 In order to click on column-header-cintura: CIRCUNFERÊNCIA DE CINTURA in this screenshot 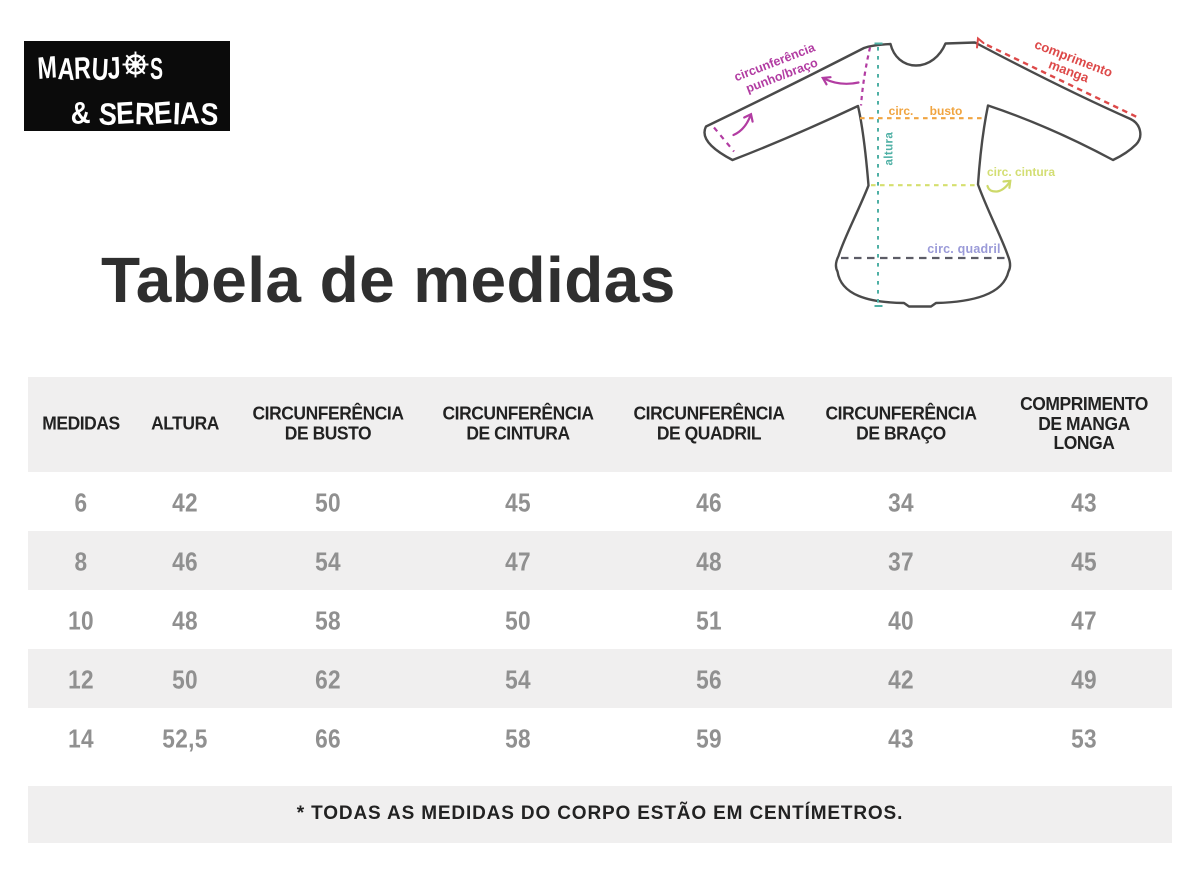, I will do `click(518, 423)`.